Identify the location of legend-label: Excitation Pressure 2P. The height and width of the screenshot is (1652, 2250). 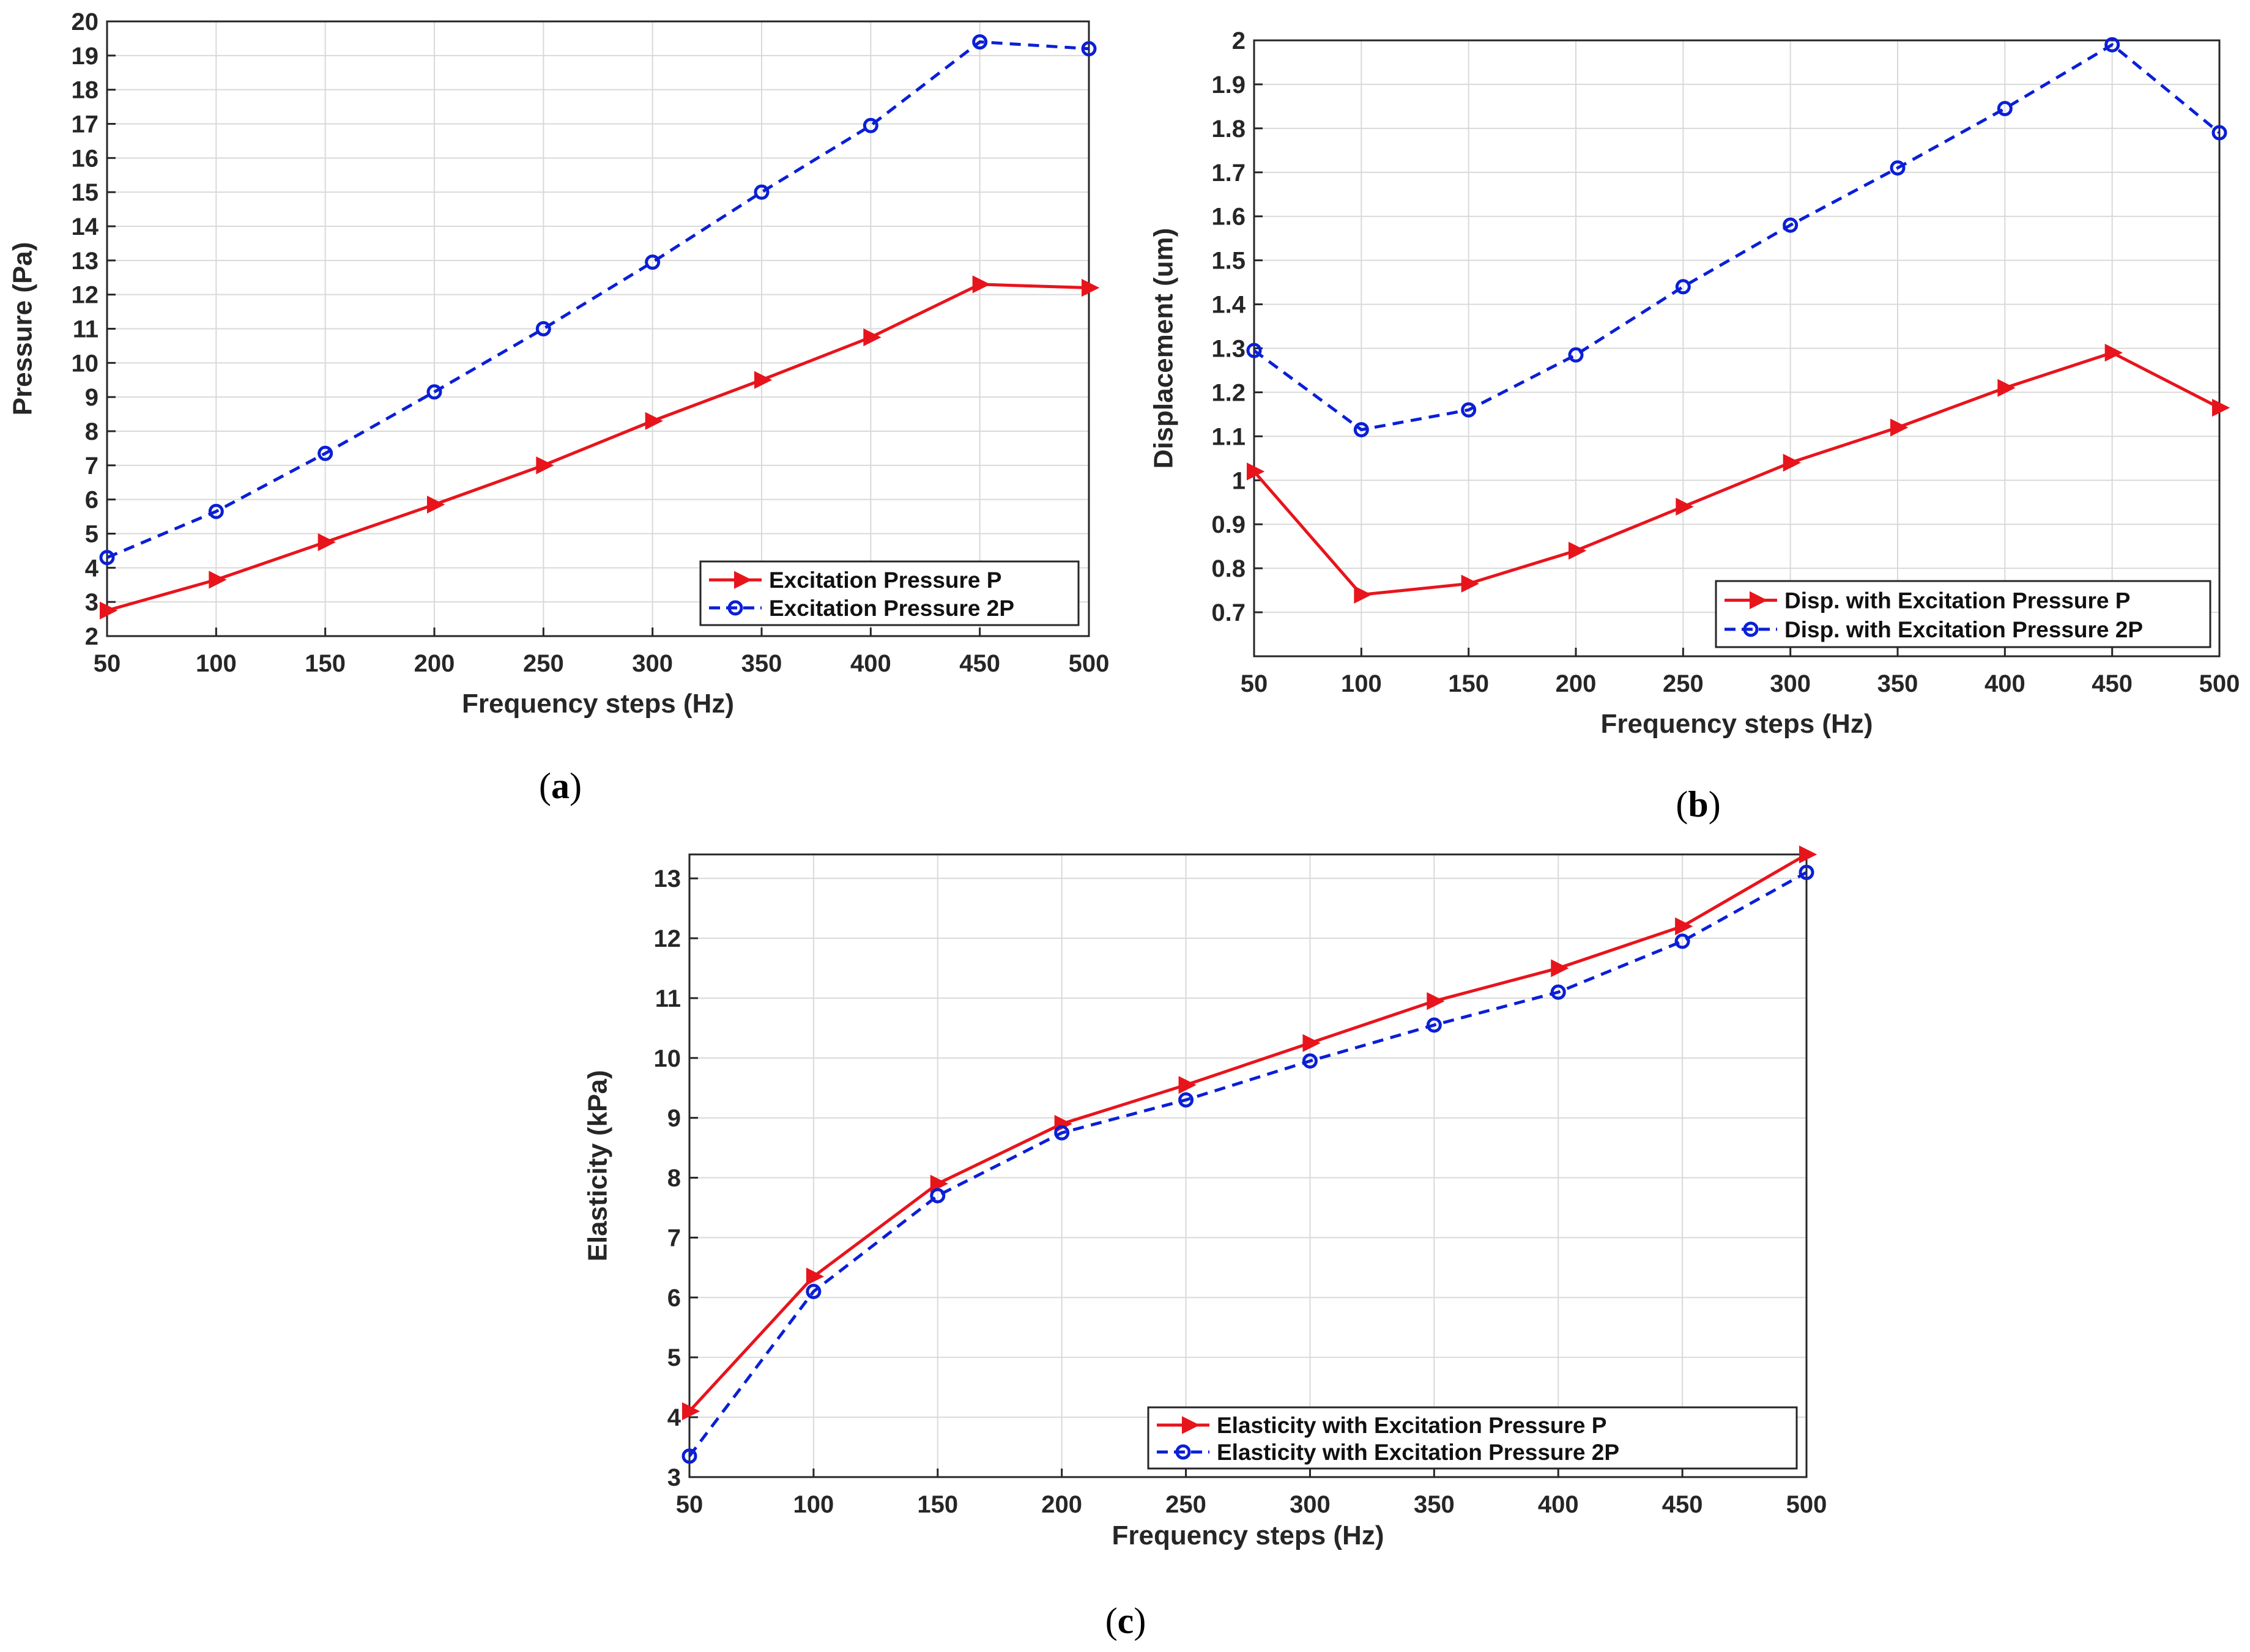
(892, 608).